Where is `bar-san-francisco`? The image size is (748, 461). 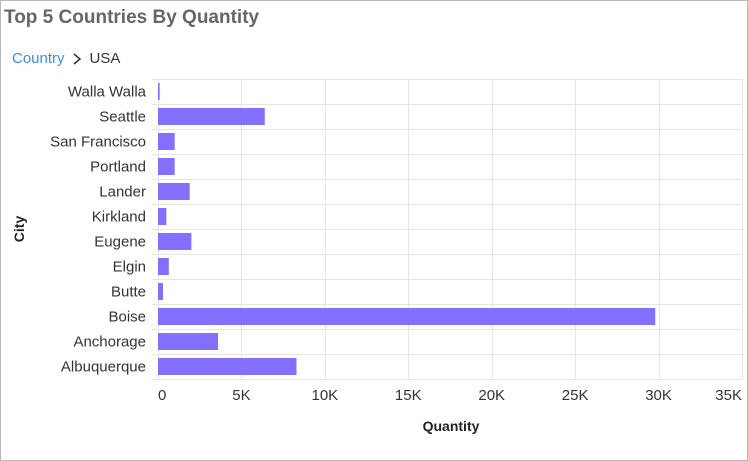
bar-san-francisco is located at coordinates (166, 141).